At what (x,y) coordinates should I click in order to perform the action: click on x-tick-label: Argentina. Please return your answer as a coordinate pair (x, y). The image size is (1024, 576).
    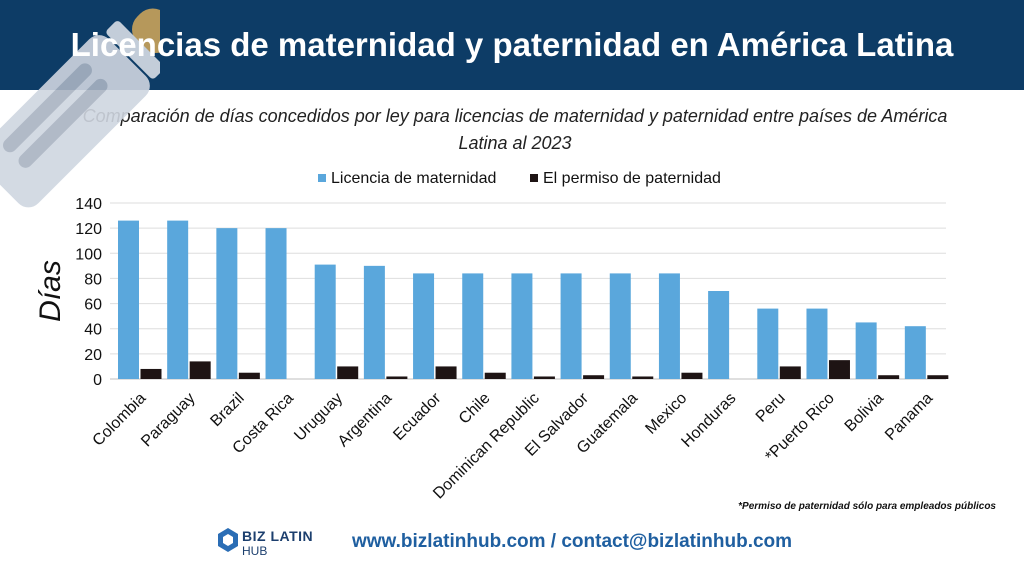
    Looking at the image, I should click on (365, 420).